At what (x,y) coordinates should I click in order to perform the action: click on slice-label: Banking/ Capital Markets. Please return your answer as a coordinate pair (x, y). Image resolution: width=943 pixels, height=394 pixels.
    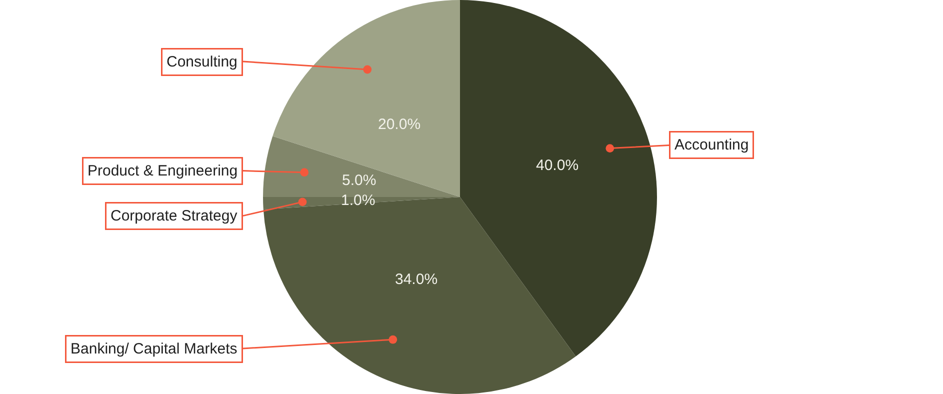
    Looking at the image, I should click on (154, 349).